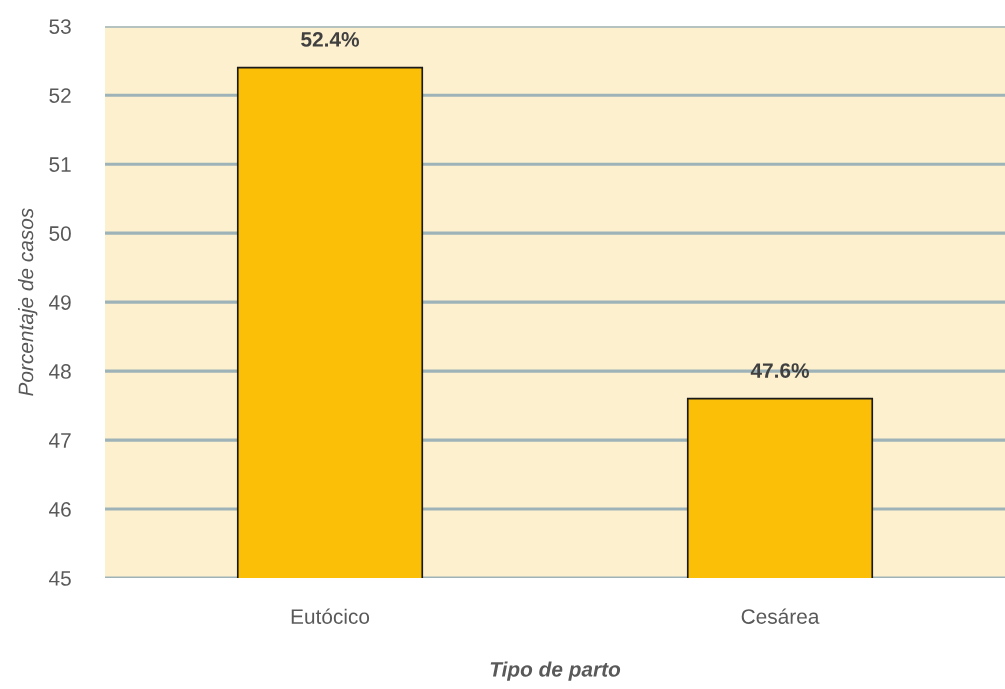 The image size is (1005, 689). What do you see at coordinates (60, 302) in the screenshot?
I see `y-tick-label: 49` at bounding box center [60, 302].